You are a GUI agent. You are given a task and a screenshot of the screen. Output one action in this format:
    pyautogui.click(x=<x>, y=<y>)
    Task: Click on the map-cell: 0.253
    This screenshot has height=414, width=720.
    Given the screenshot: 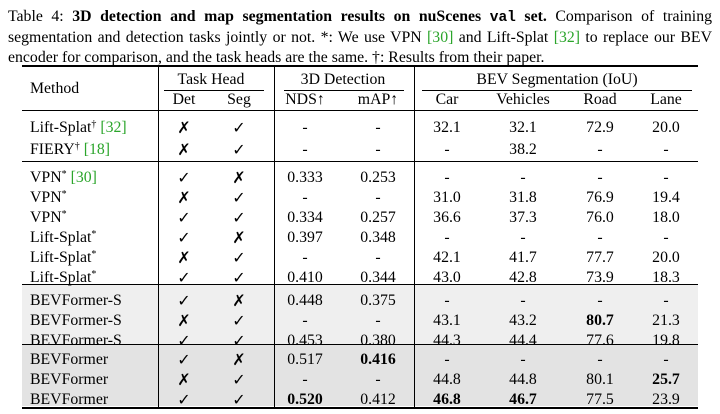 What is the action you would take?
    pyautogui.click(x=378, y=177)
    